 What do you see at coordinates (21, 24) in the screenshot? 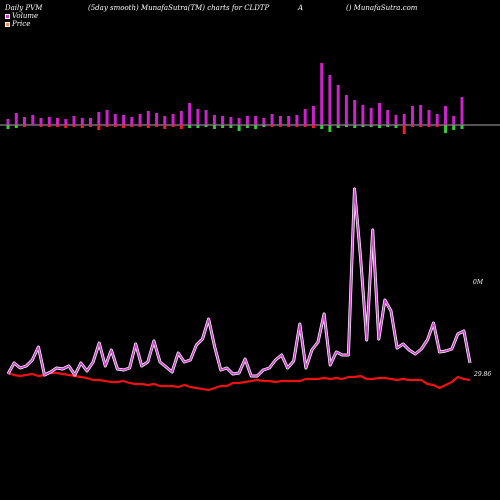
I see `legend-item-price: Price` at bounding box center [21, 24].